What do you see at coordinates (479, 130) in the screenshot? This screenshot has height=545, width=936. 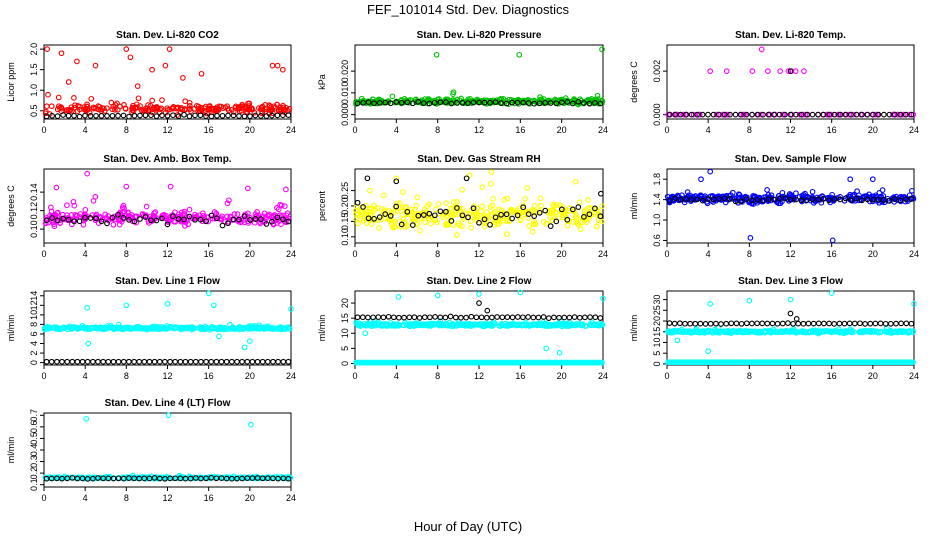 I see `x-tick-label: 12` at bounding box center [479, 130].